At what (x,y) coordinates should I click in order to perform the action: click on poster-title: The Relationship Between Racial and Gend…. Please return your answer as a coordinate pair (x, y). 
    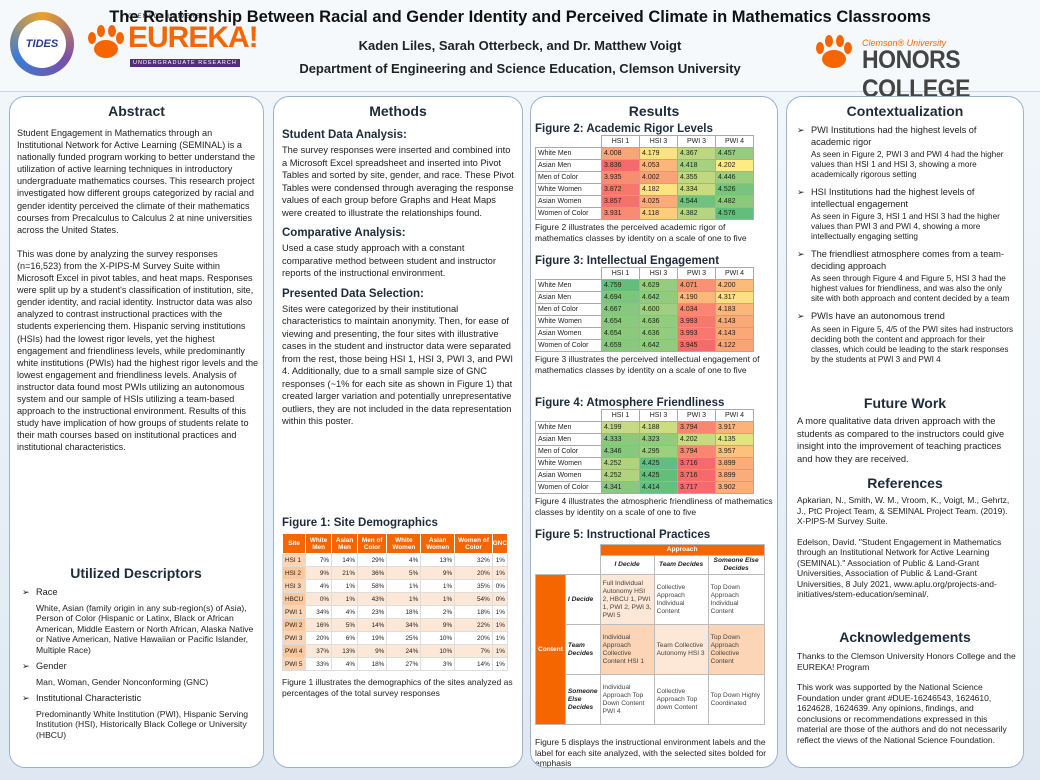
    Looking at the image, I should click on (520, 17).